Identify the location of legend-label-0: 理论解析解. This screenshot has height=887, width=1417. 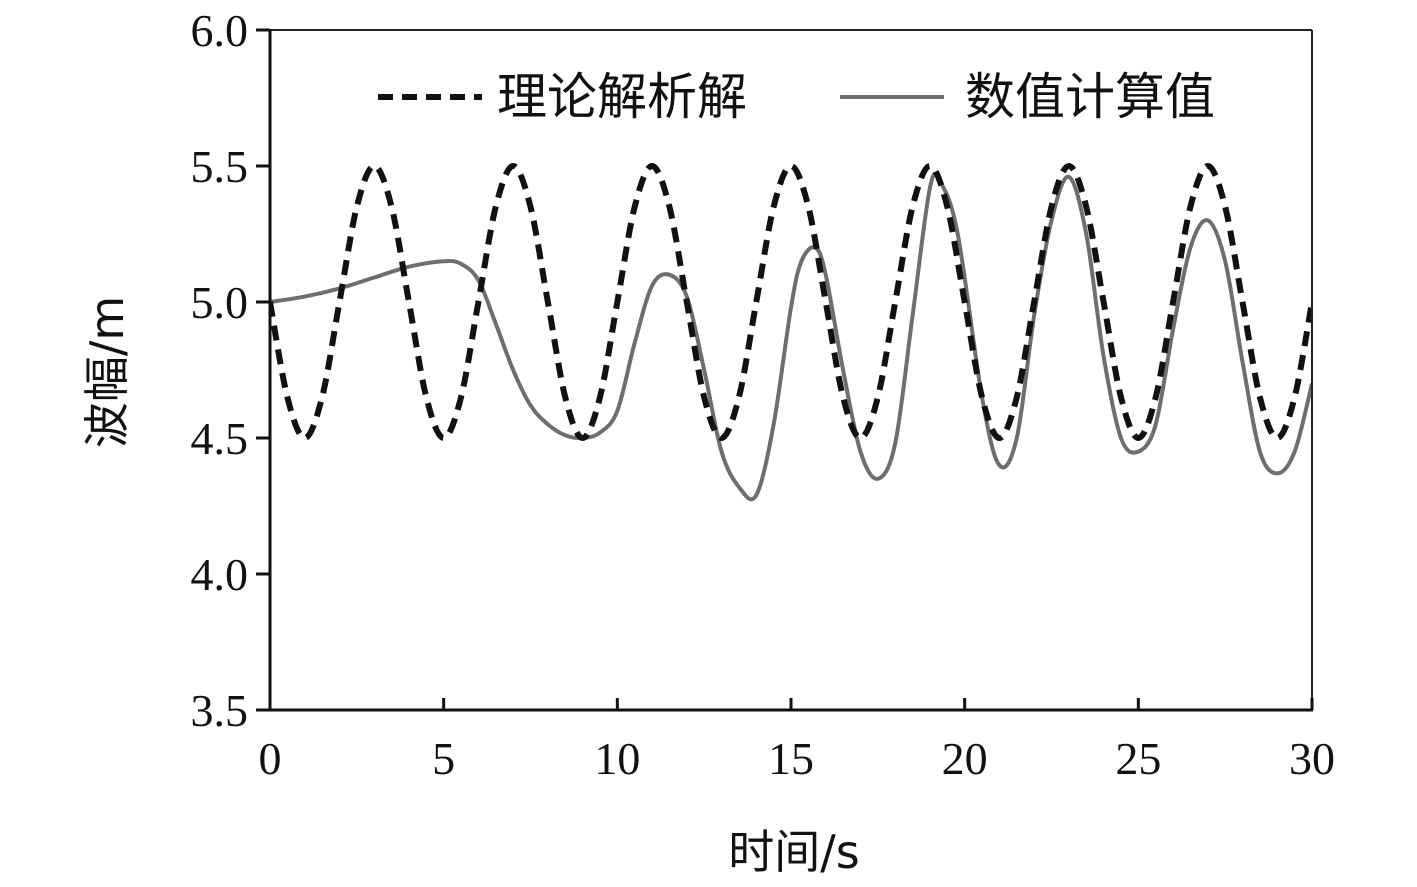
(622, 97).